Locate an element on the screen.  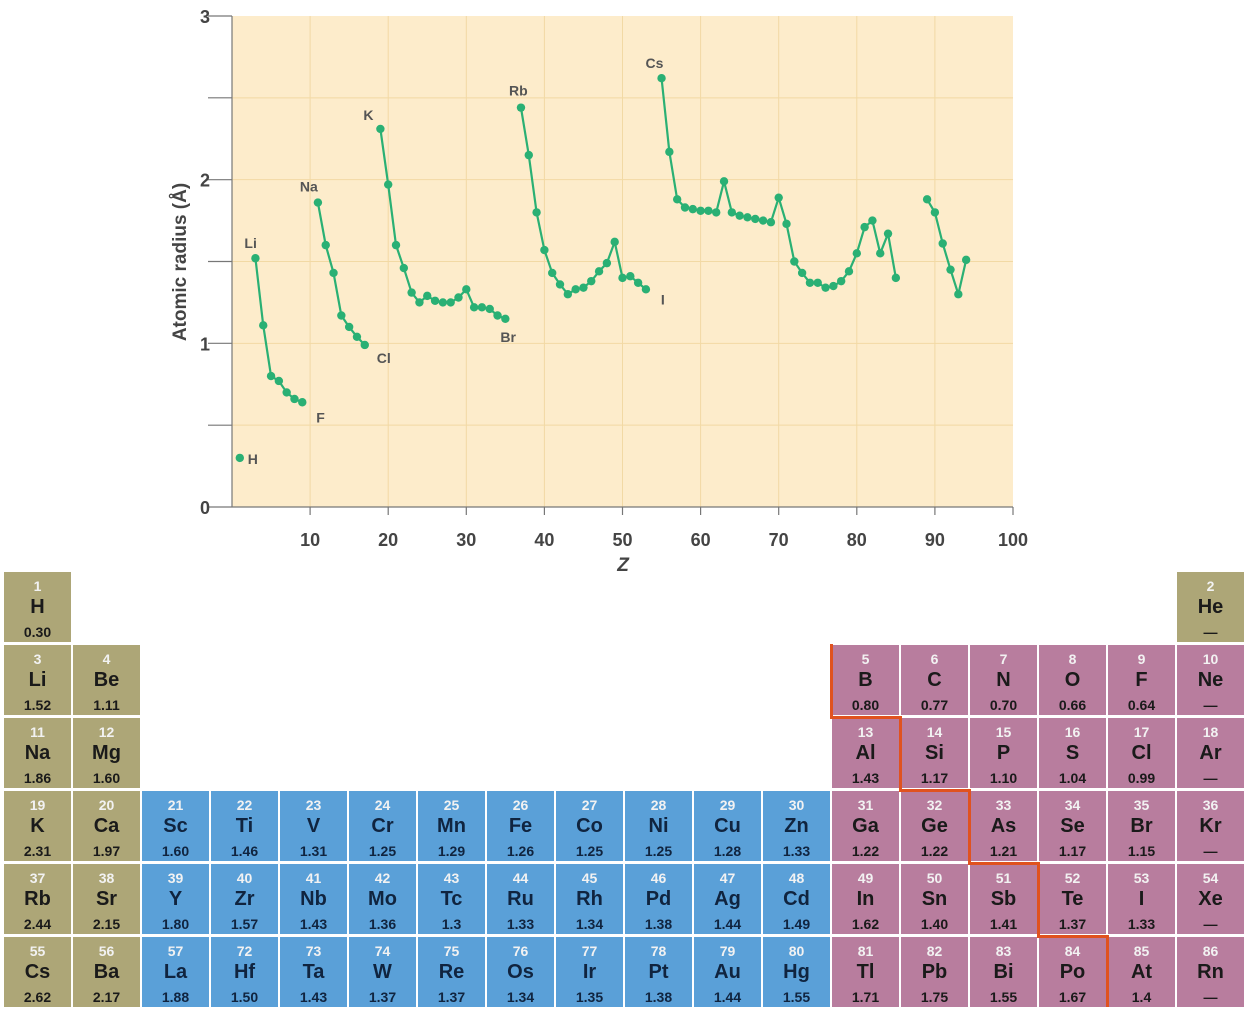
element-b: 5 B 0.80 is located at coordinates (865, 680).